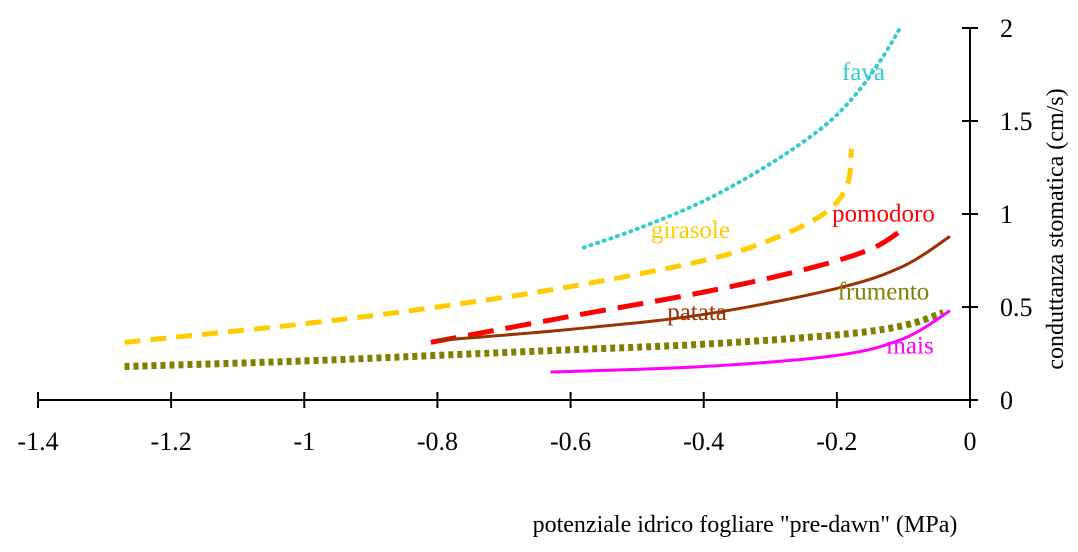 The image size is (1078, 552). I want to click on x-axis-ticks: -1.4 -1.2 -1 -0.8 -0.6 -0.4 -0.2 0, so click(497, 424).